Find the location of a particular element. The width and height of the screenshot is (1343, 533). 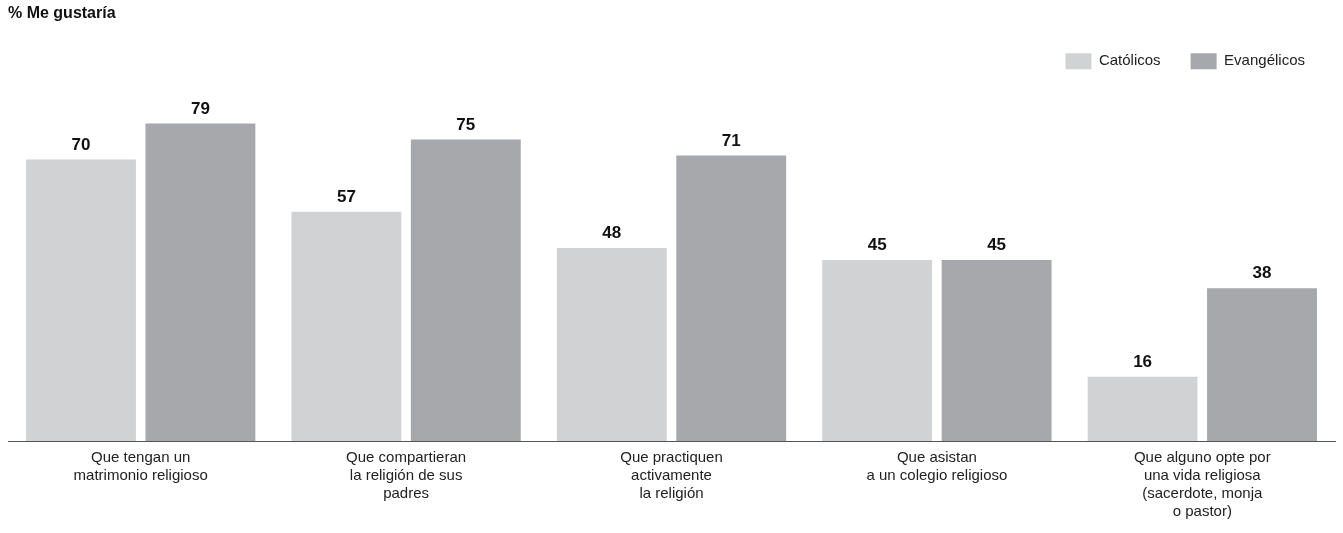

legend-label: Católicos is located at coordinates (1129, 60).